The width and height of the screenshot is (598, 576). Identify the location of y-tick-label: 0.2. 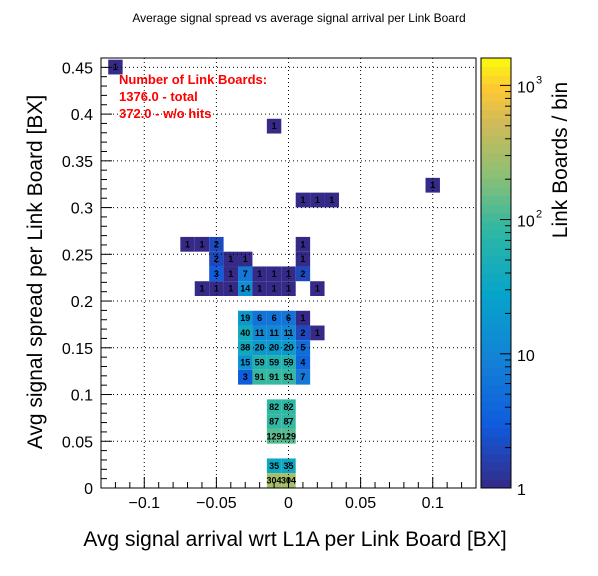
(82, 302).